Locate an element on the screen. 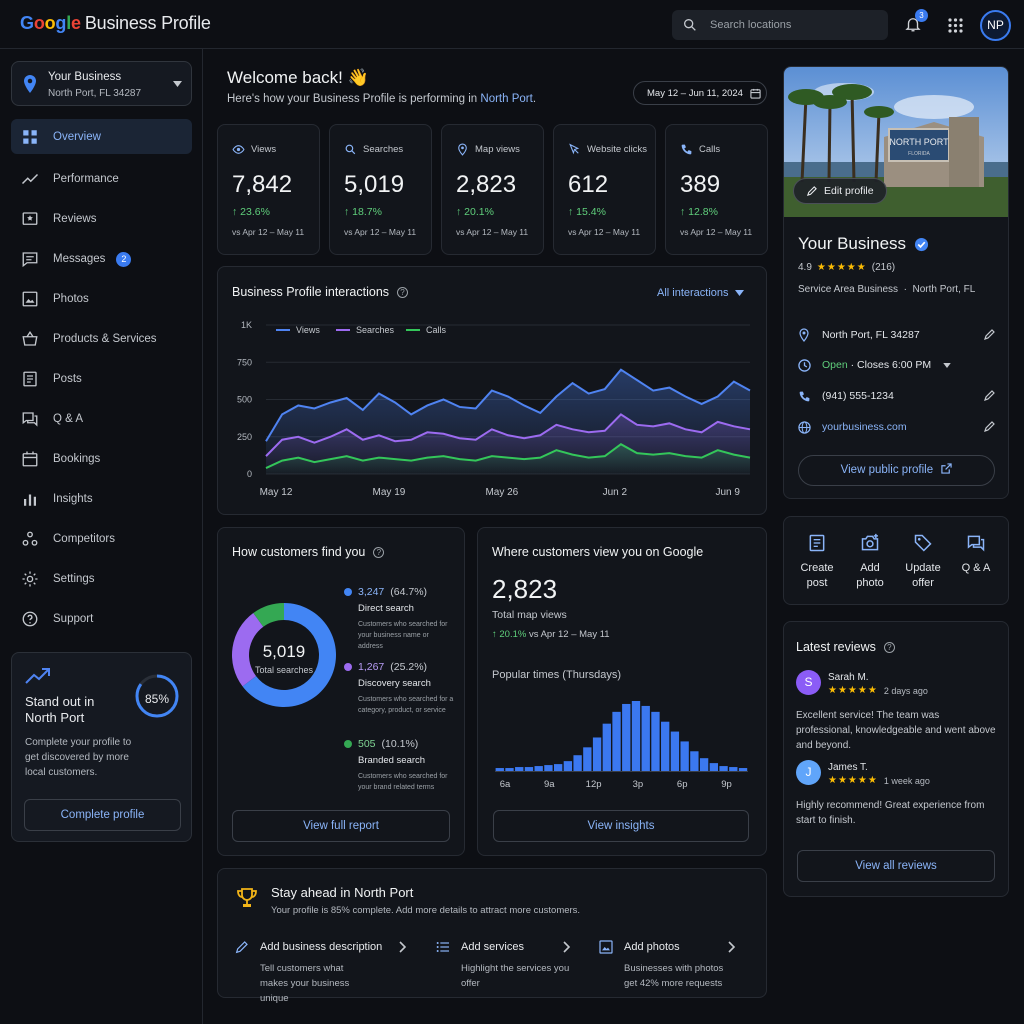 This screenshot has width=1024, height=1024. apps-grid-icon is located at coordinates (955, 25).